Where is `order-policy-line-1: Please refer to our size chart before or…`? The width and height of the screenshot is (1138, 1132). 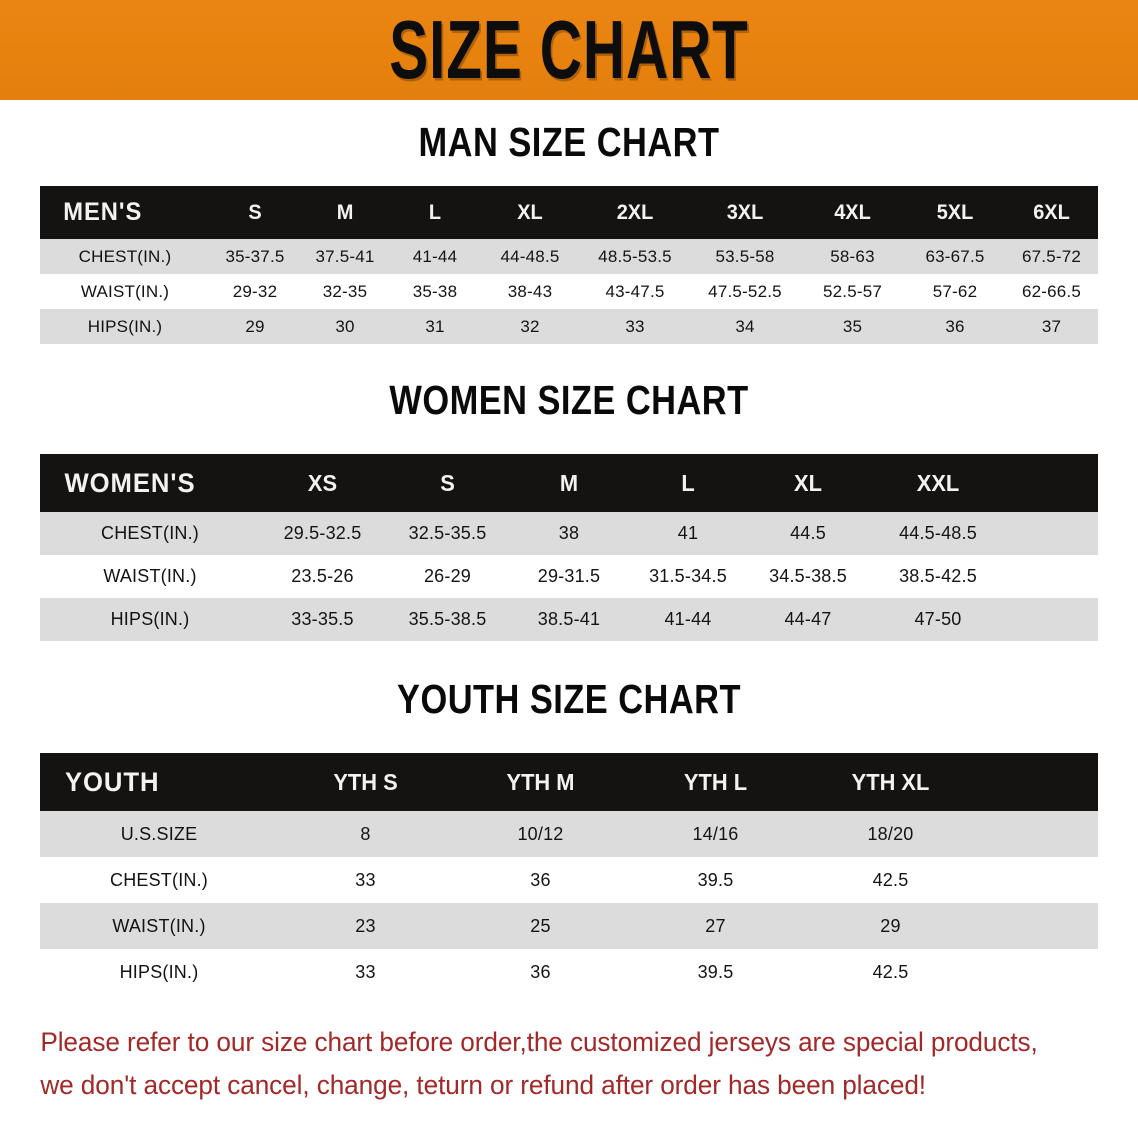 order-policy-line-1: Please refer to our size chart before or… is located at coordinates (539, 1042).